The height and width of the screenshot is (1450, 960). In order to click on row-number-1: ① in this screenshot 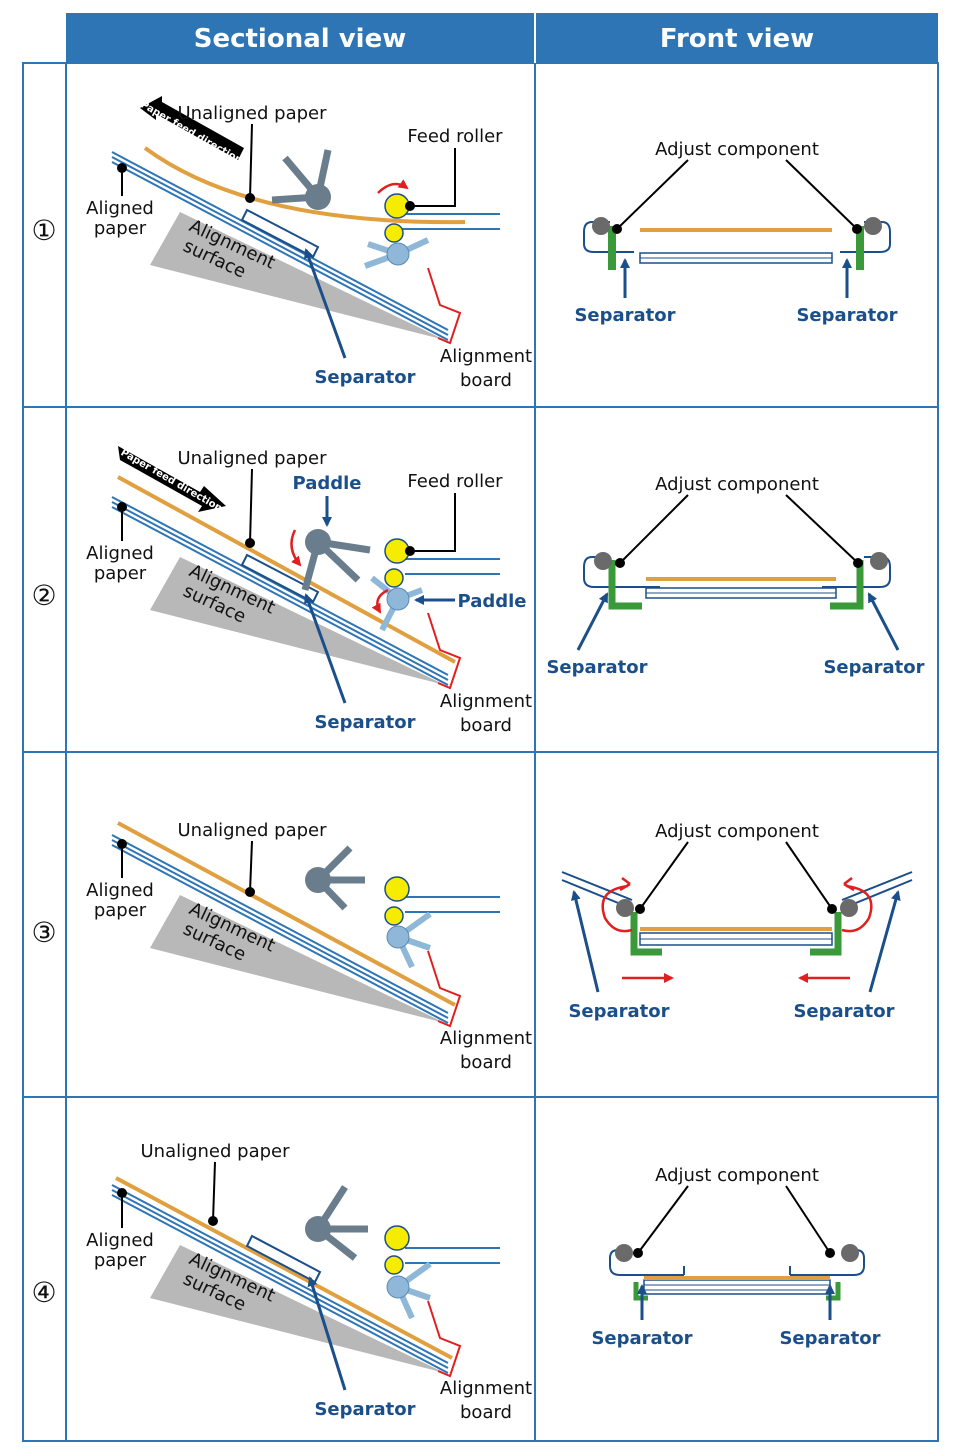, I will do `click(43, 230)`.